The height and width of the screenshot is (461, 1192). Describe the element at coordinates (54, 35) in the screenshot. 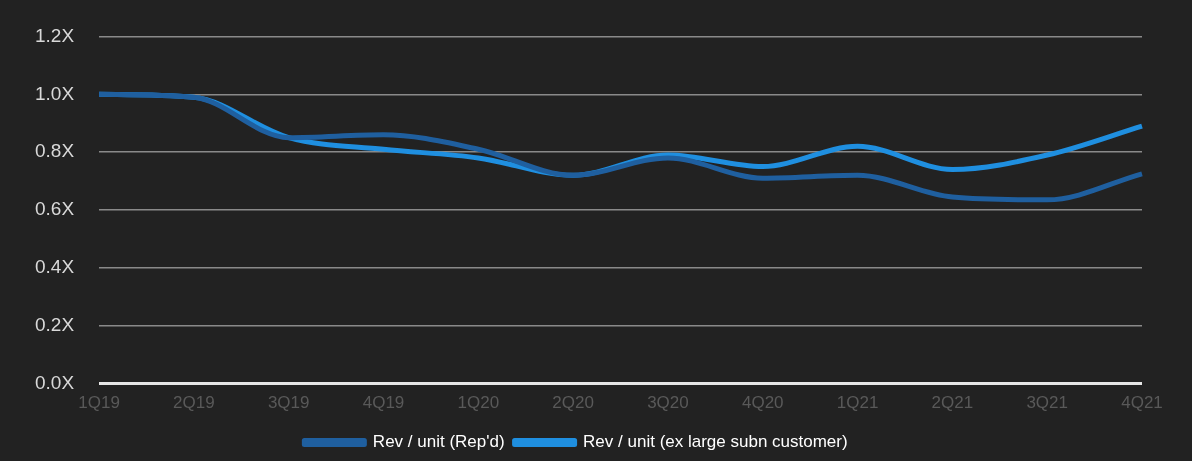

I see `y-tick-label: 1.2X` at that location.